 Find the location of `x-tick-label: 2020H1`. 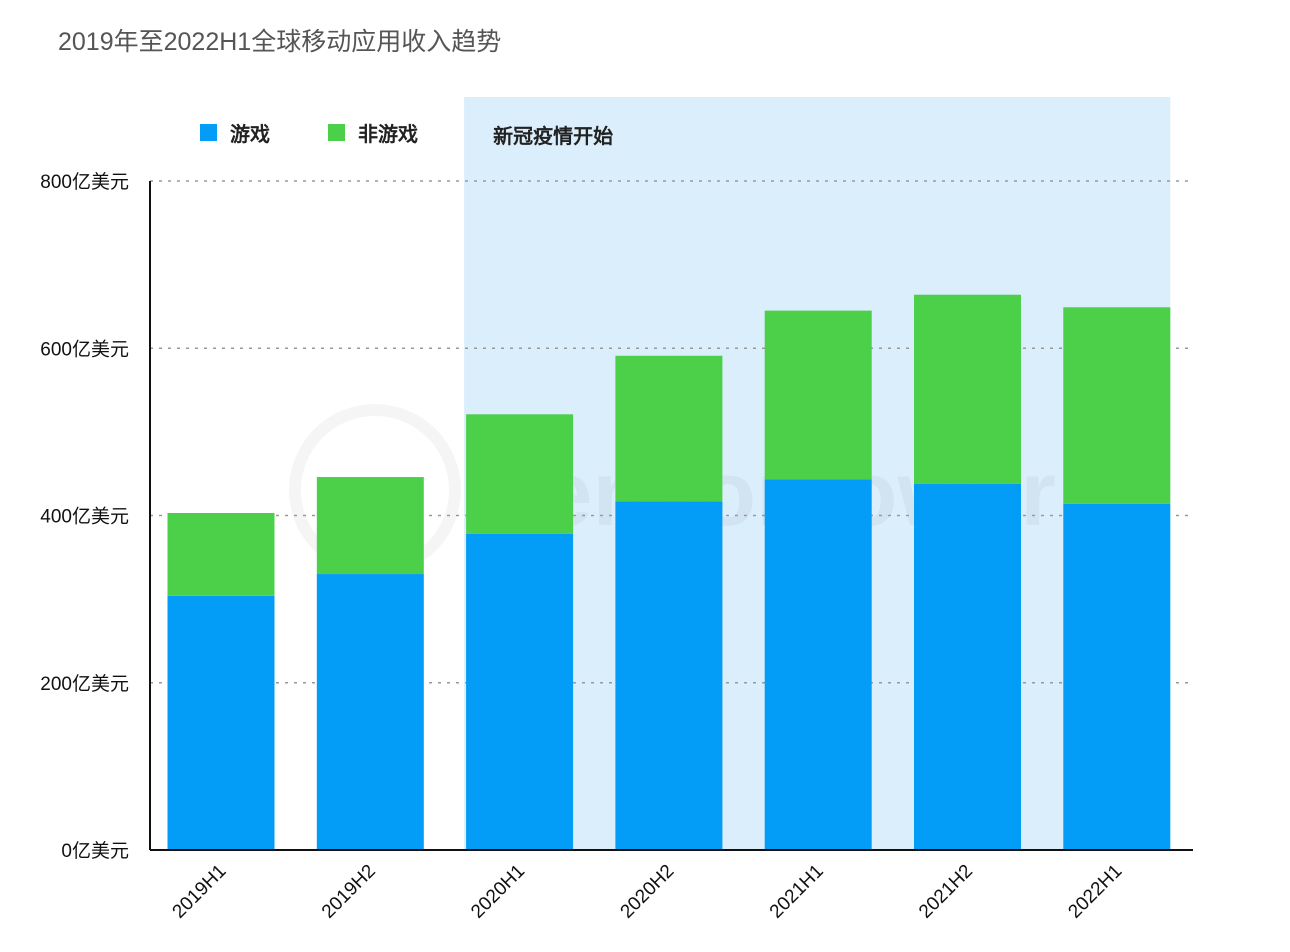

x-tick-label: 2020H1 is located at coordinates (498, 892).